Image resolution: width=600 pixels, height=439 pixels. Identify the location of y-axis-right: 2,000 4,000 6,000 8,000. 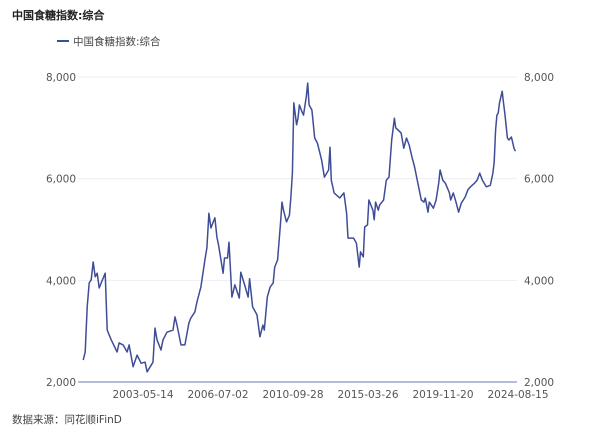
(539, 230).